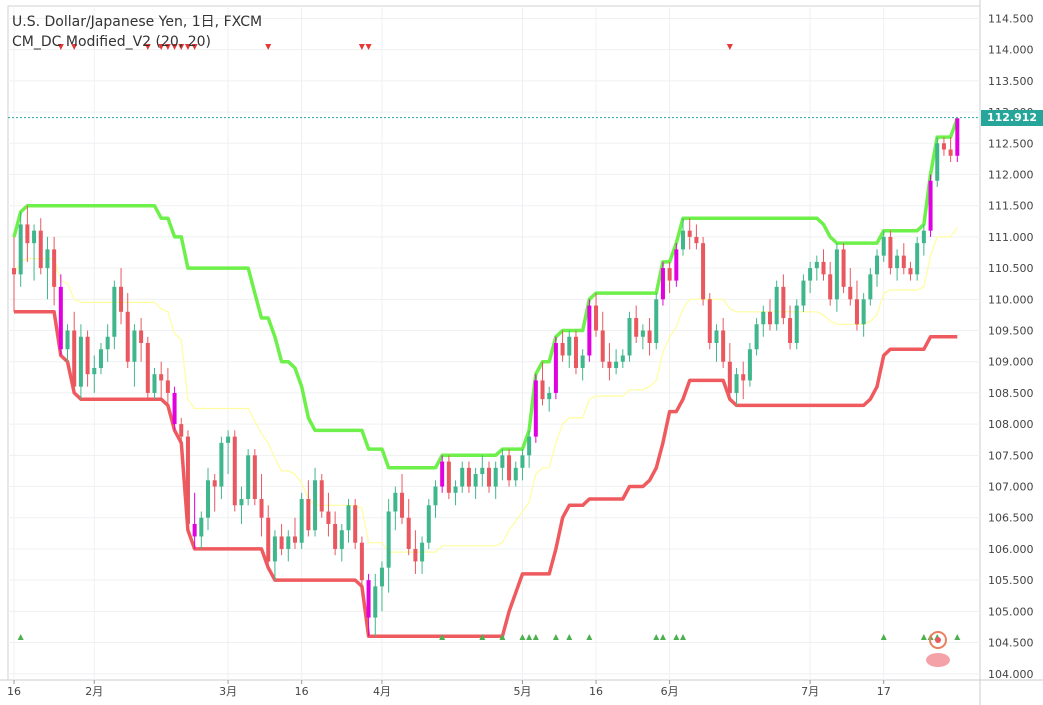 The height and width of the screenshot is (705, 1043). Describe the element at coordinates (1011, 331) in the screenshot. I see `y-tick-label: 109.500` at that location.